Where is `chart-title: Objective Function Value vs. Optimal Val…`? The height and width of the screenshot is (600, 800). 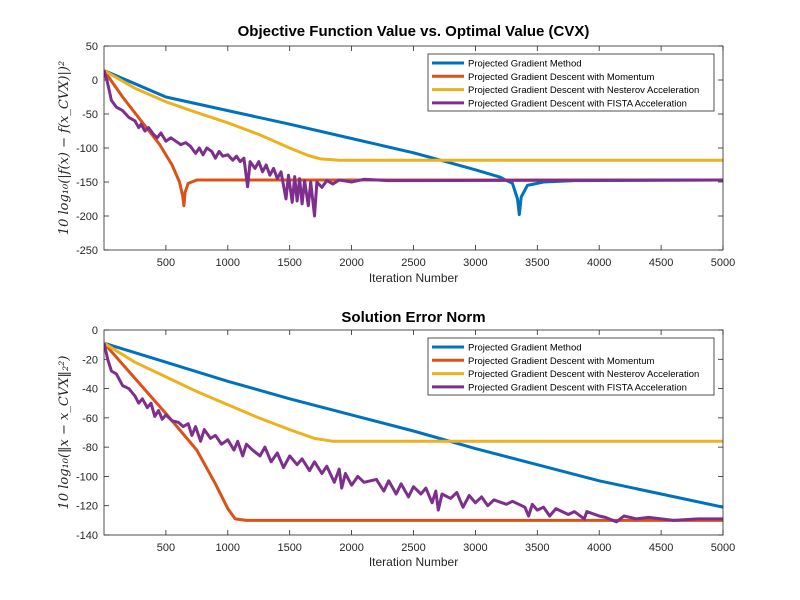
chart-title: Objective Function Value vs. Optimal Val… is located at coordinates (414, 31).